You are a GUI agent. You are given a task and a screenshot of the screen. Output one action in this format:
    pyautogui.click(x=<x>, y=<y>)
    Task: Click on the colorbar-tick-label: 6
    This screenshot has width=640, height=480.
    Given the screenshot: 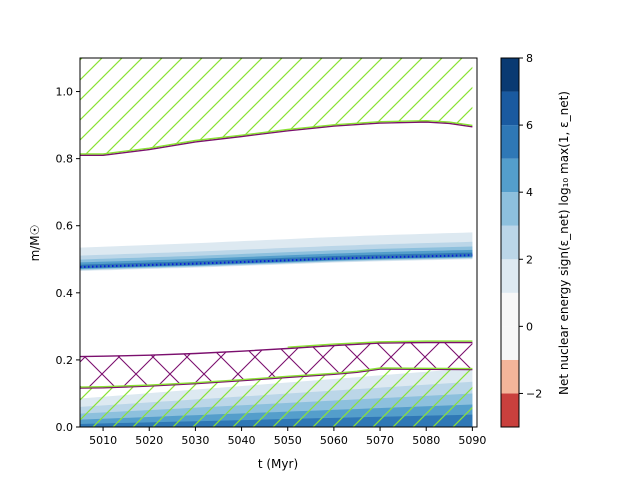 What is the action you would take?
    pyautogui.click(x=529, y=125)
    